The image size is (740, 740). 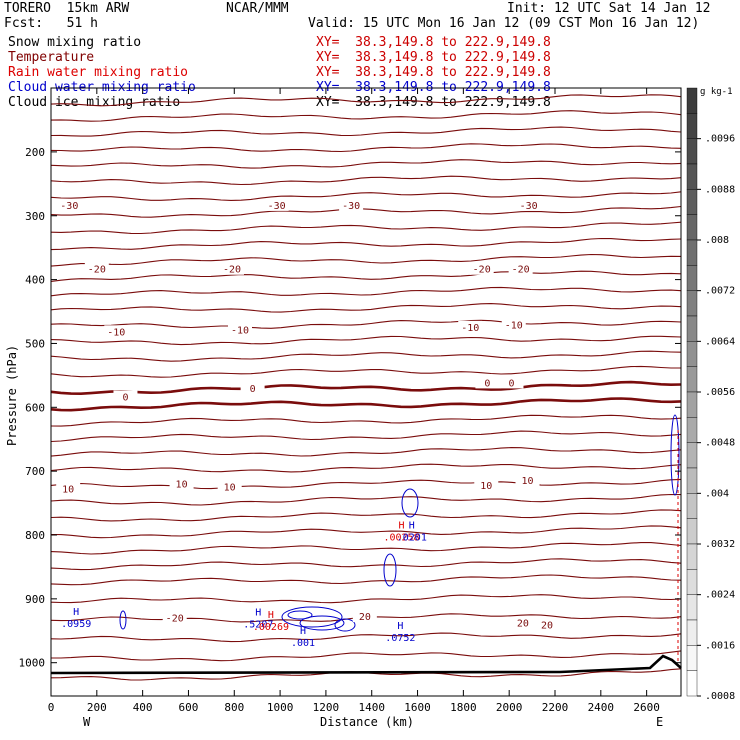 I want to click on colorbar-label: .0072, so click(x=720, y=291).